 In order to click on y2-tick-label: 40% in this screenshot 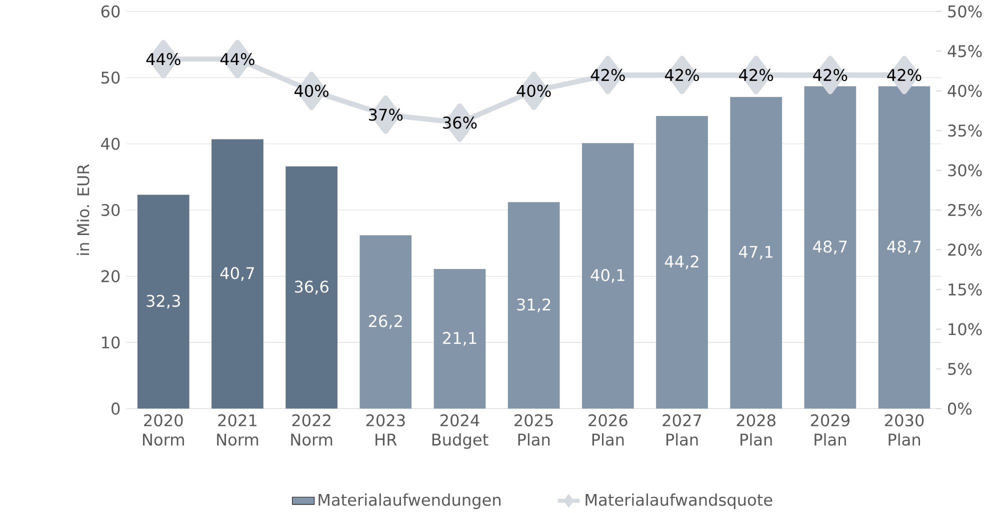, I will do `click(965, 90)`.